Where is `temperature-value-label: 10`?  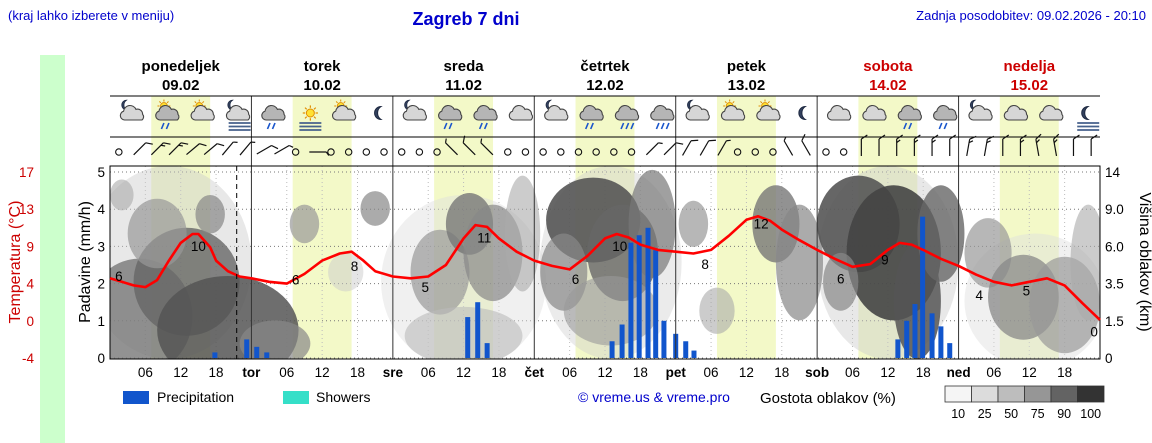 temperature-value-label: 10 is located at coordinates (619, 246).